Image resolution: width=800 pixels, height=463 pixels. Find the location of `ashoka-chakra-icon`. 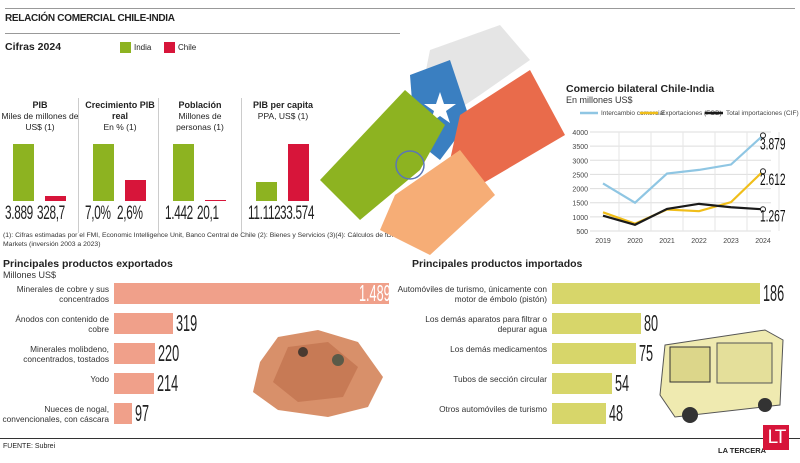

ashoka-chakra-icon is located at coordinates (410, 165).